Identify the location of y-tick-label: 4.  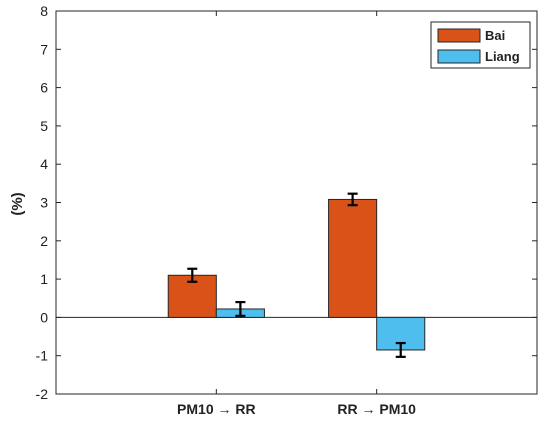
(44, 164).